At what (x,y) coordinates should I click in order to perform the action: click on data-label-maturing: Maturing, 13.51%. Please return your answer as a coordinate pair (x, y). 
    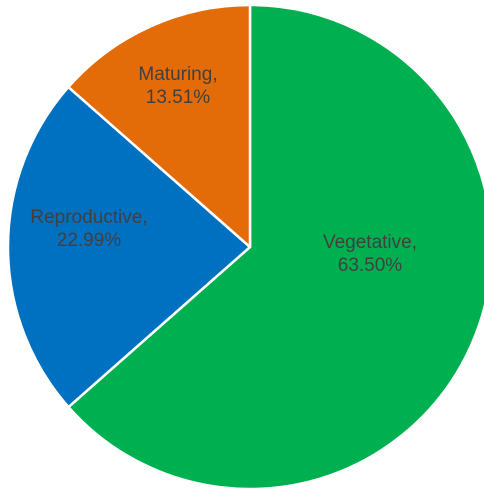
    Looking at the image, I should click on (177, 86).